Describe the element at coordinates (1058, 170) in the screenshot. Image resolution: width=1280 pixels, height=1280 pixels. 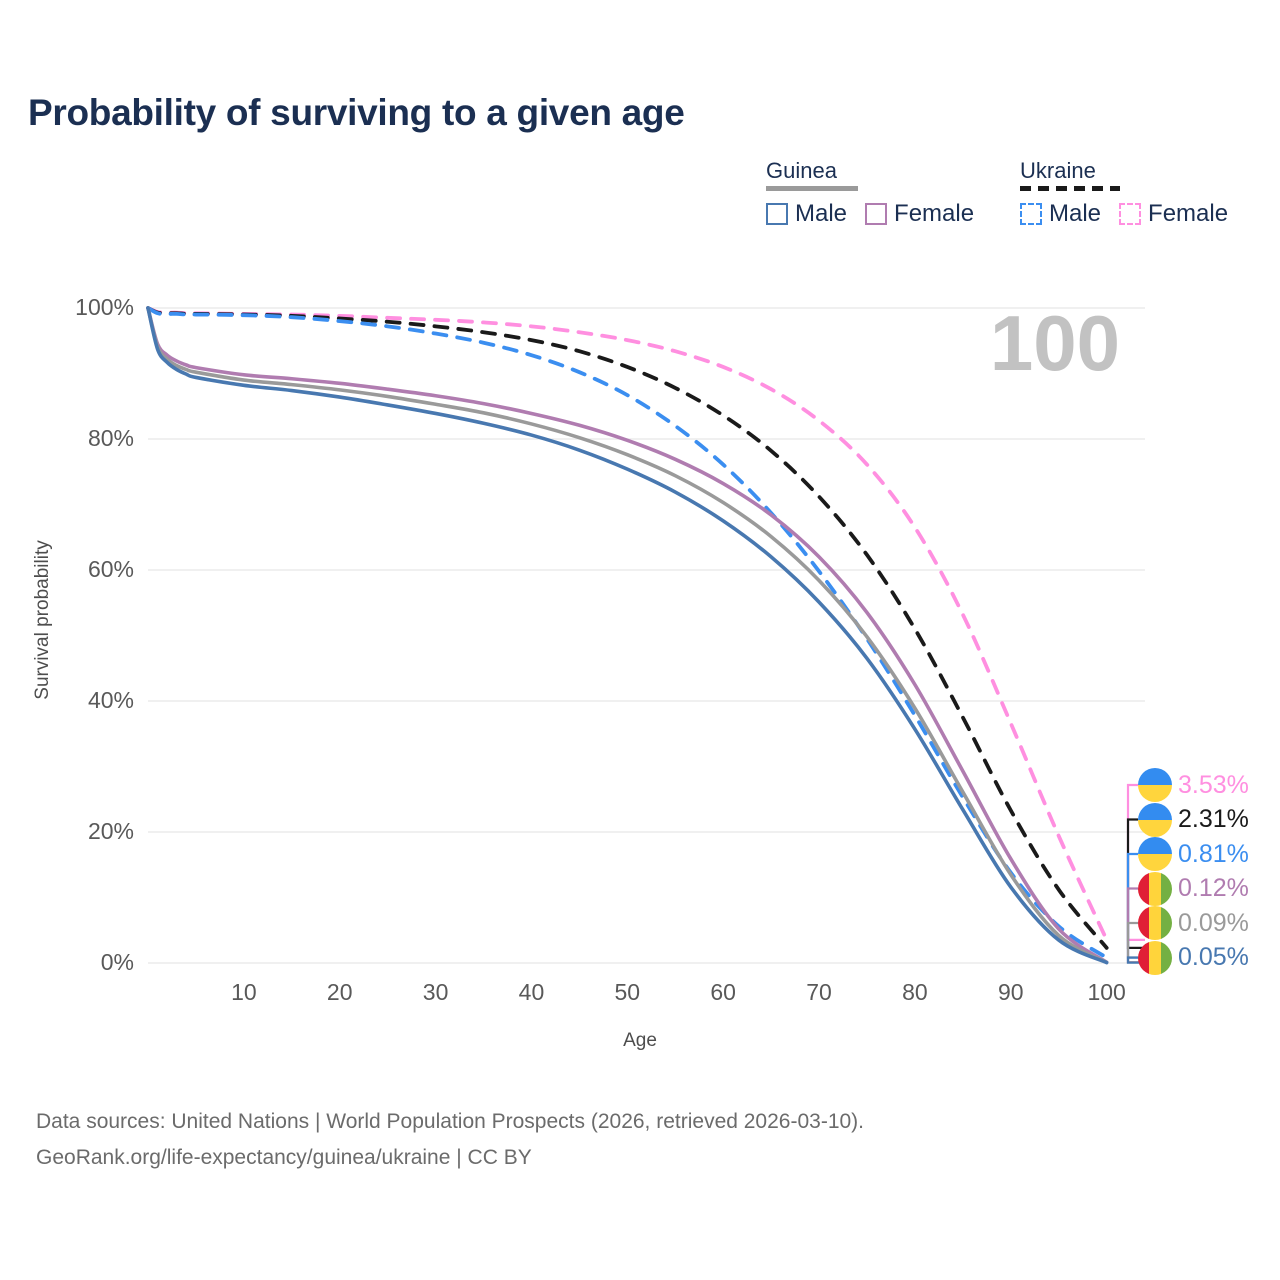
I see `legend-group-title-ukraine: Ukraine` at that location.